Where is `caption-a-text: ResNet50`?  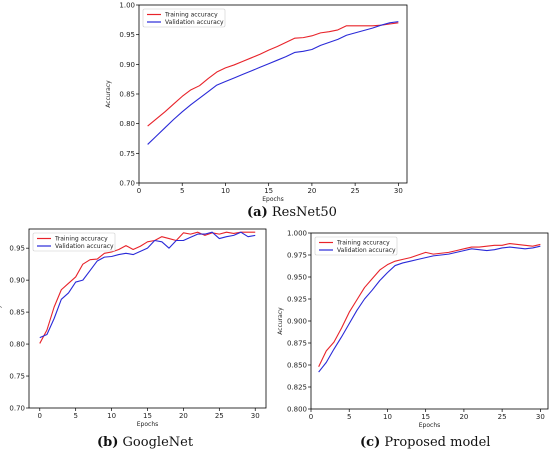
caption-a-text: ResNet50 is located at coordinates (304, 212).